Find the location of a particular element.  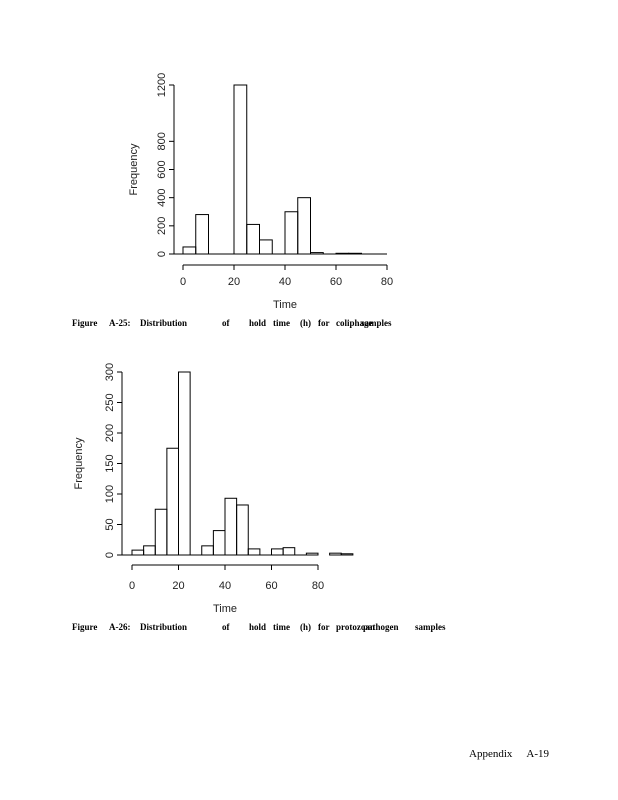

page-footer: Appendix A-19 is located at coordinates (516, 754).